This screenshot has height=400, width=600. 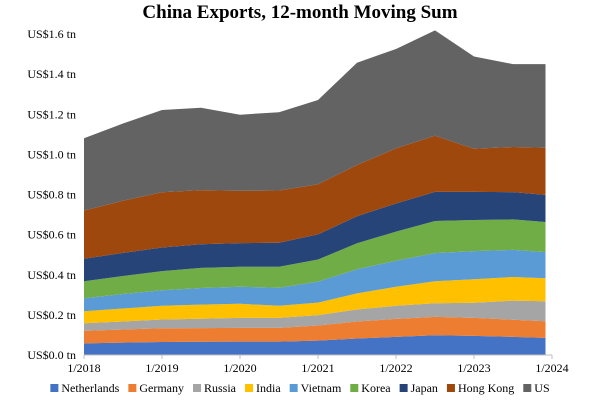 What do you see at coordinates (51, 275) in the screenshot?
I see `y-tick-label: US$0.4 tn` at bounding box center [51, 275].